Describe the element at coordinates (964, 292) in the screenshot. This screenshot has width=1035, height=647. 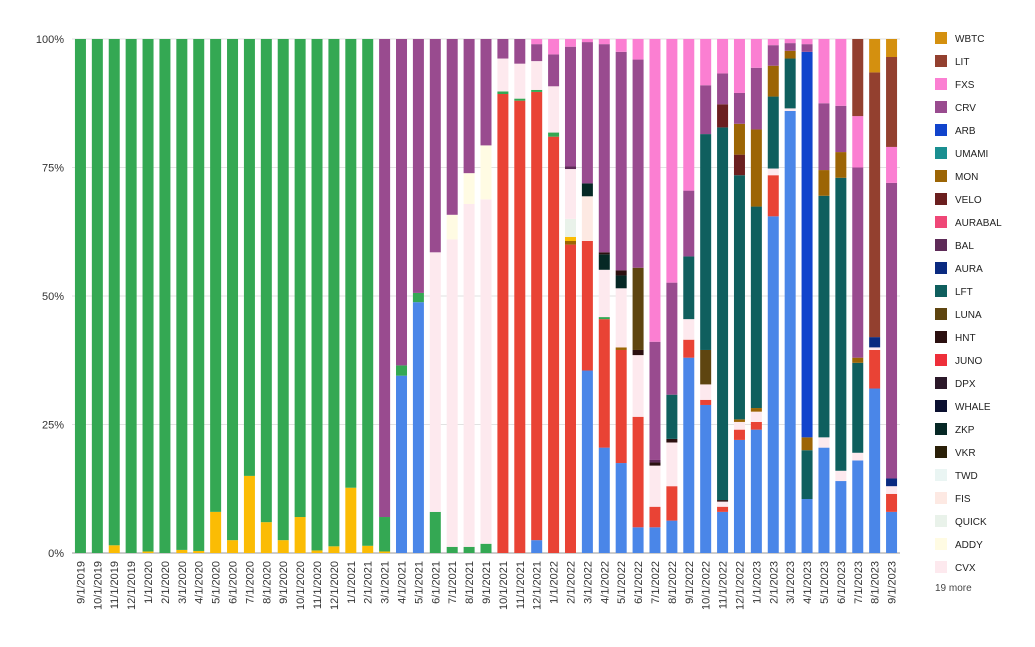
I see `legend-label: LFT` at that location.